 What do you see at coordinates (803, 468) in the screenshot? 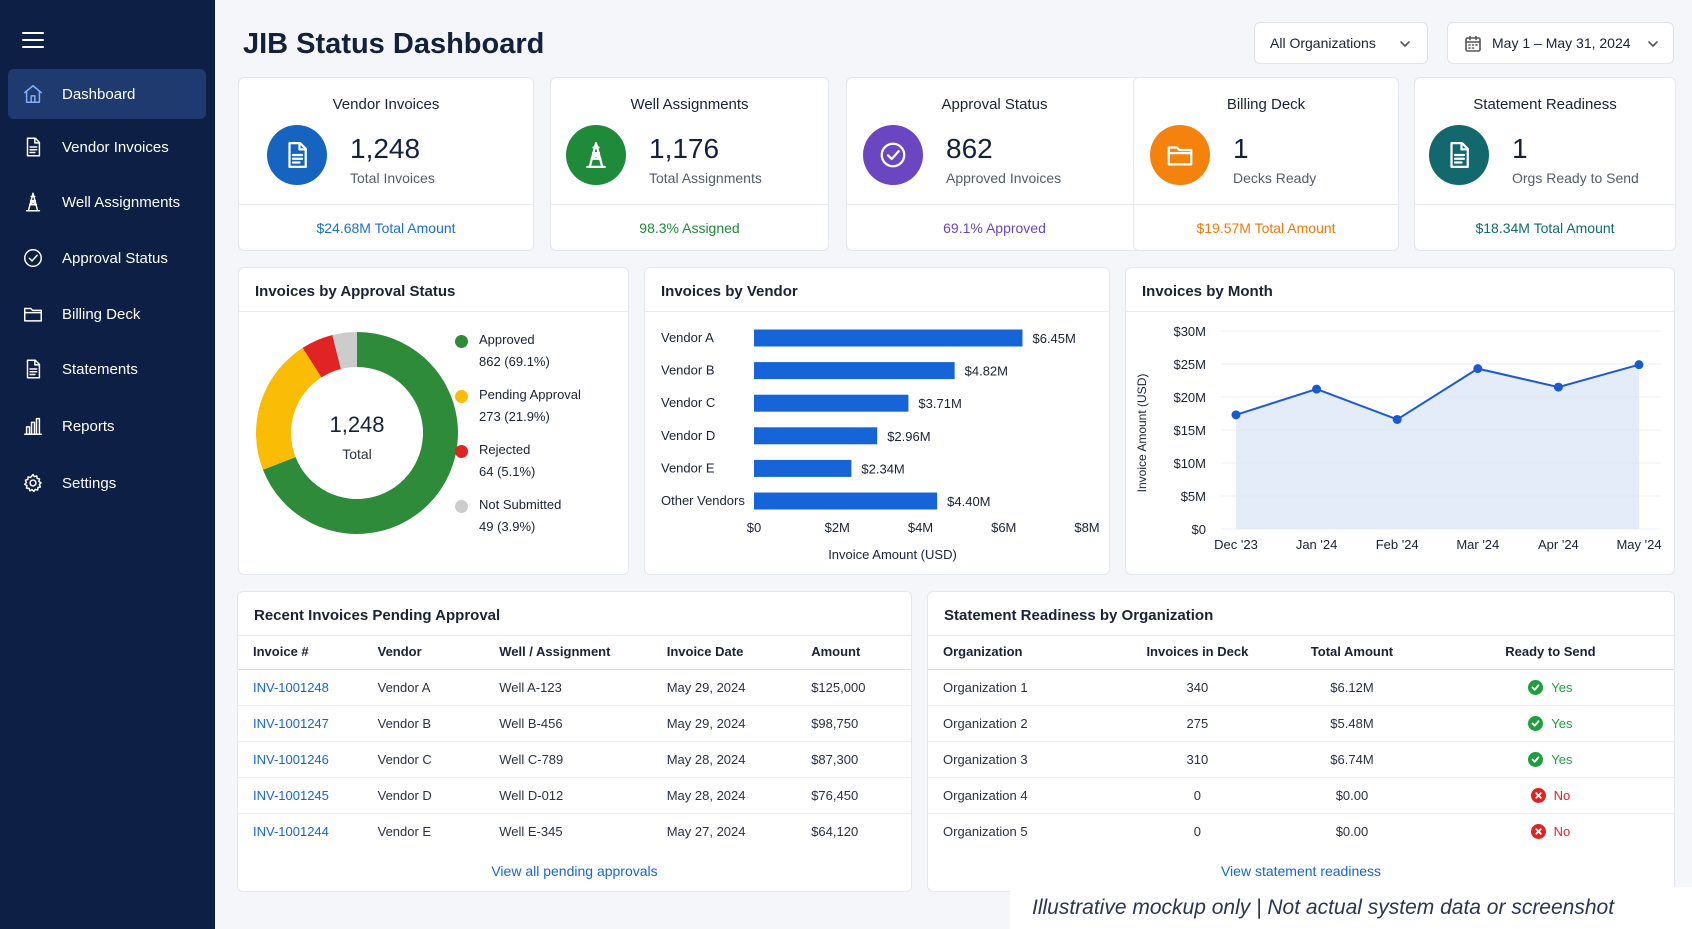
I see `bar-vendor-e` at bounding box center [803, 468].